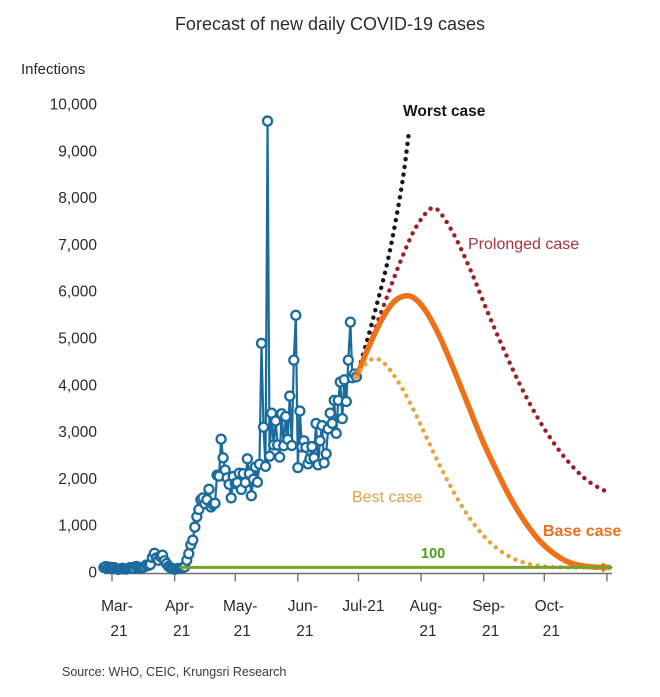 This screenshot has width=660, height=697. Describe the element at coordinates (433, 554) in the screenshot. I see `annotation-label-100: 100` at that location.